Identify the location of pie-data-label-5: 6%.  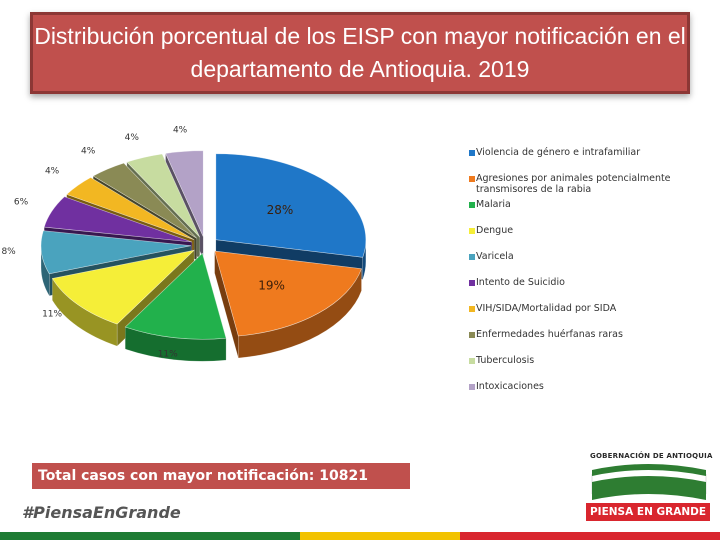
(21, 203).